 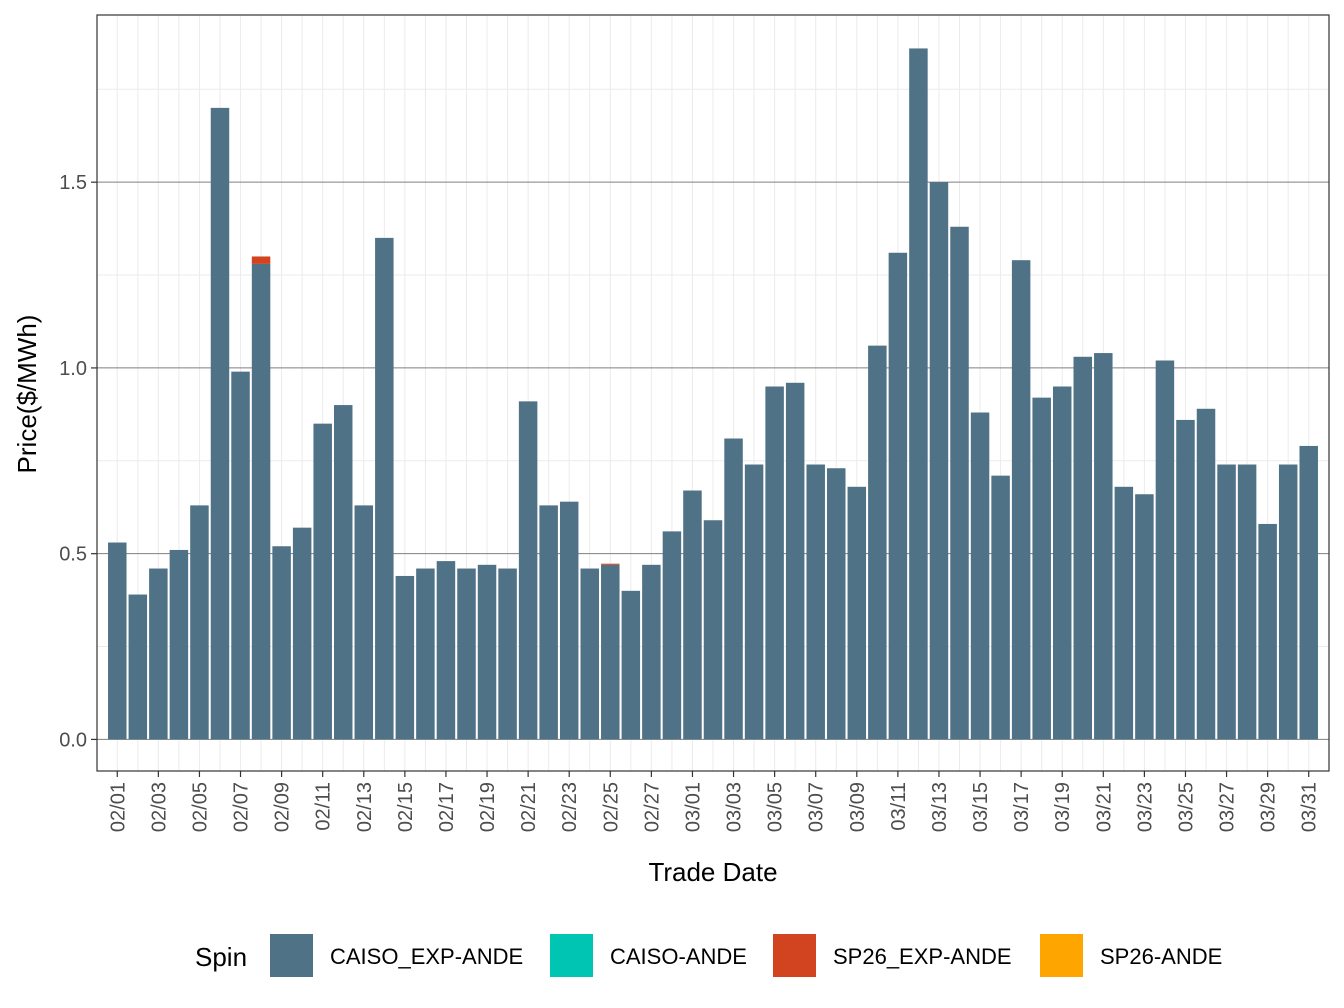 What do you see at coordinates (426, 956) in the screenshot?
I see `legend-label: CAISO_EXP-ANDE` at bounding box center [426, 956].